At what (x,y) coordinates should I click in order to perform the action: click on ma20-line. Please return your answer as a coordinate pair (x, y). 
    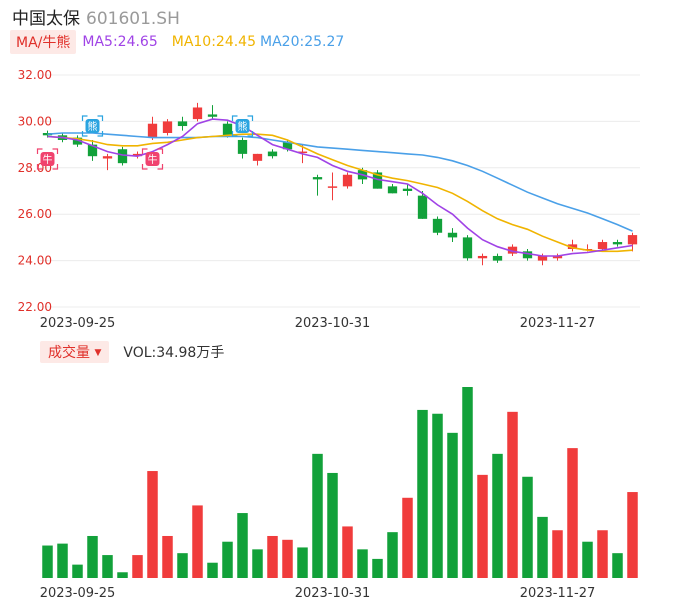
    Looking at the image, I should click on (340, 182).